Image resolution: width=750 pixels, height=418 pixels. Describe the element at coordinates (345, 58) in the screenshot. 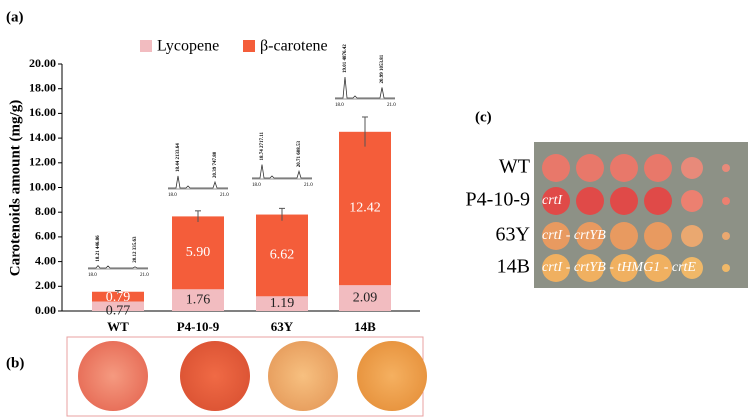

I see `peak-label: 19.01 4876.42` at that location.